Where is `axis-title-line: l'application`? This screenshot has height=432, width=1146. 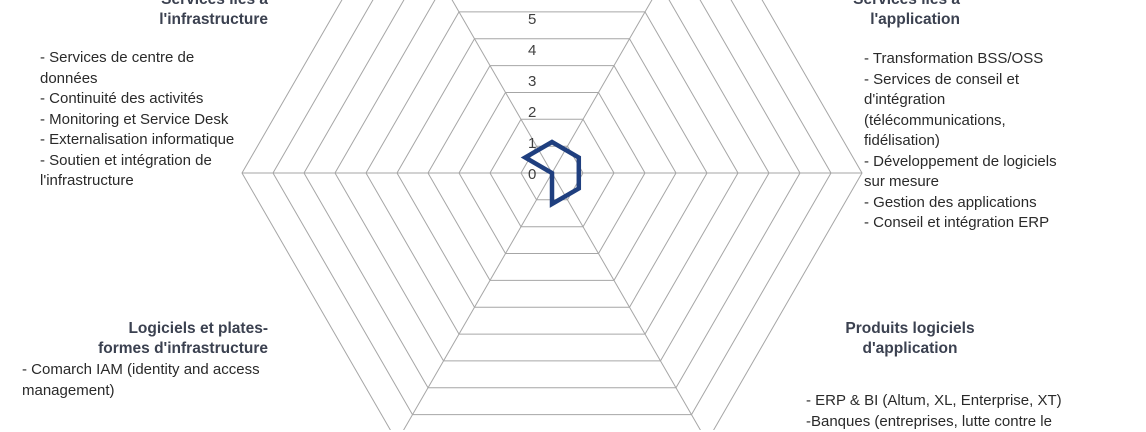 axis-title-line: l'application is located at coordinates (906, 20).